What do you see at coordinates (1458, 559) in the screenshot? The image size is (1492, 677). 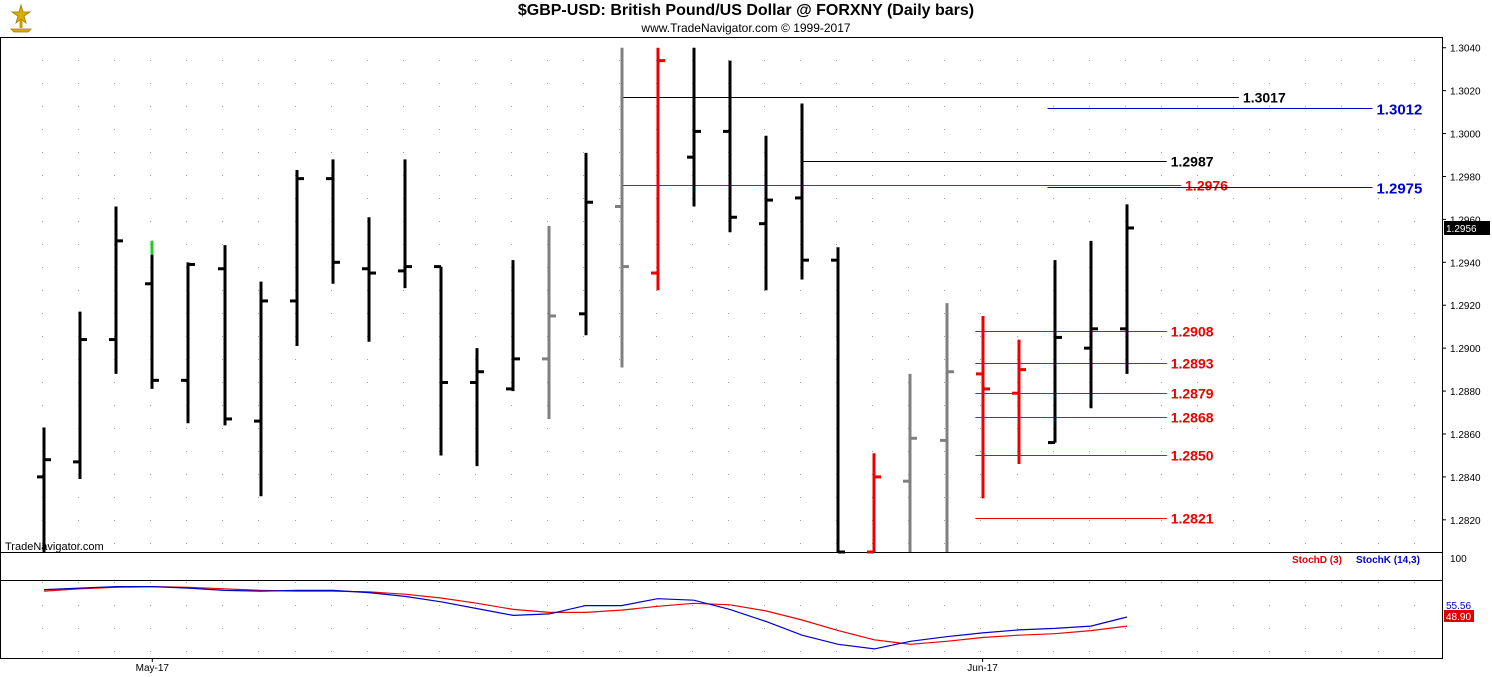 I see `stoch-tick-label: 100` at bounding box center [1458, 559].